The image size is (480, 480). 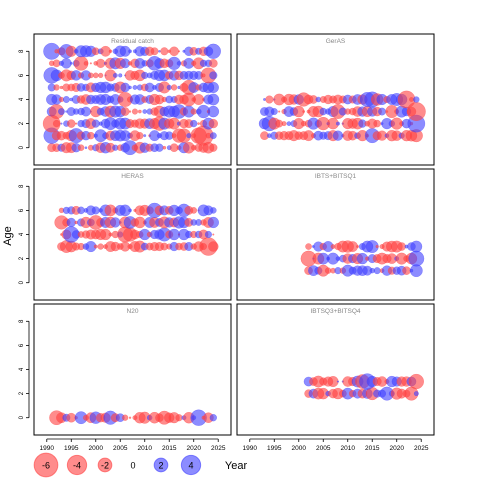 I want to click on panel-title: HERAS, so click(x=132, y=176).